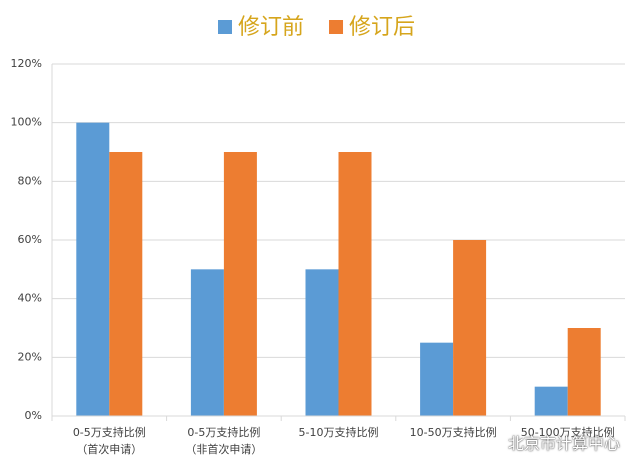 The height and width of the screenshot is (472, 640). What do you see at coordinates (26, 63) in the screenshot?
I see `y-tick-label: 120%` at bounding box center [26, 63].